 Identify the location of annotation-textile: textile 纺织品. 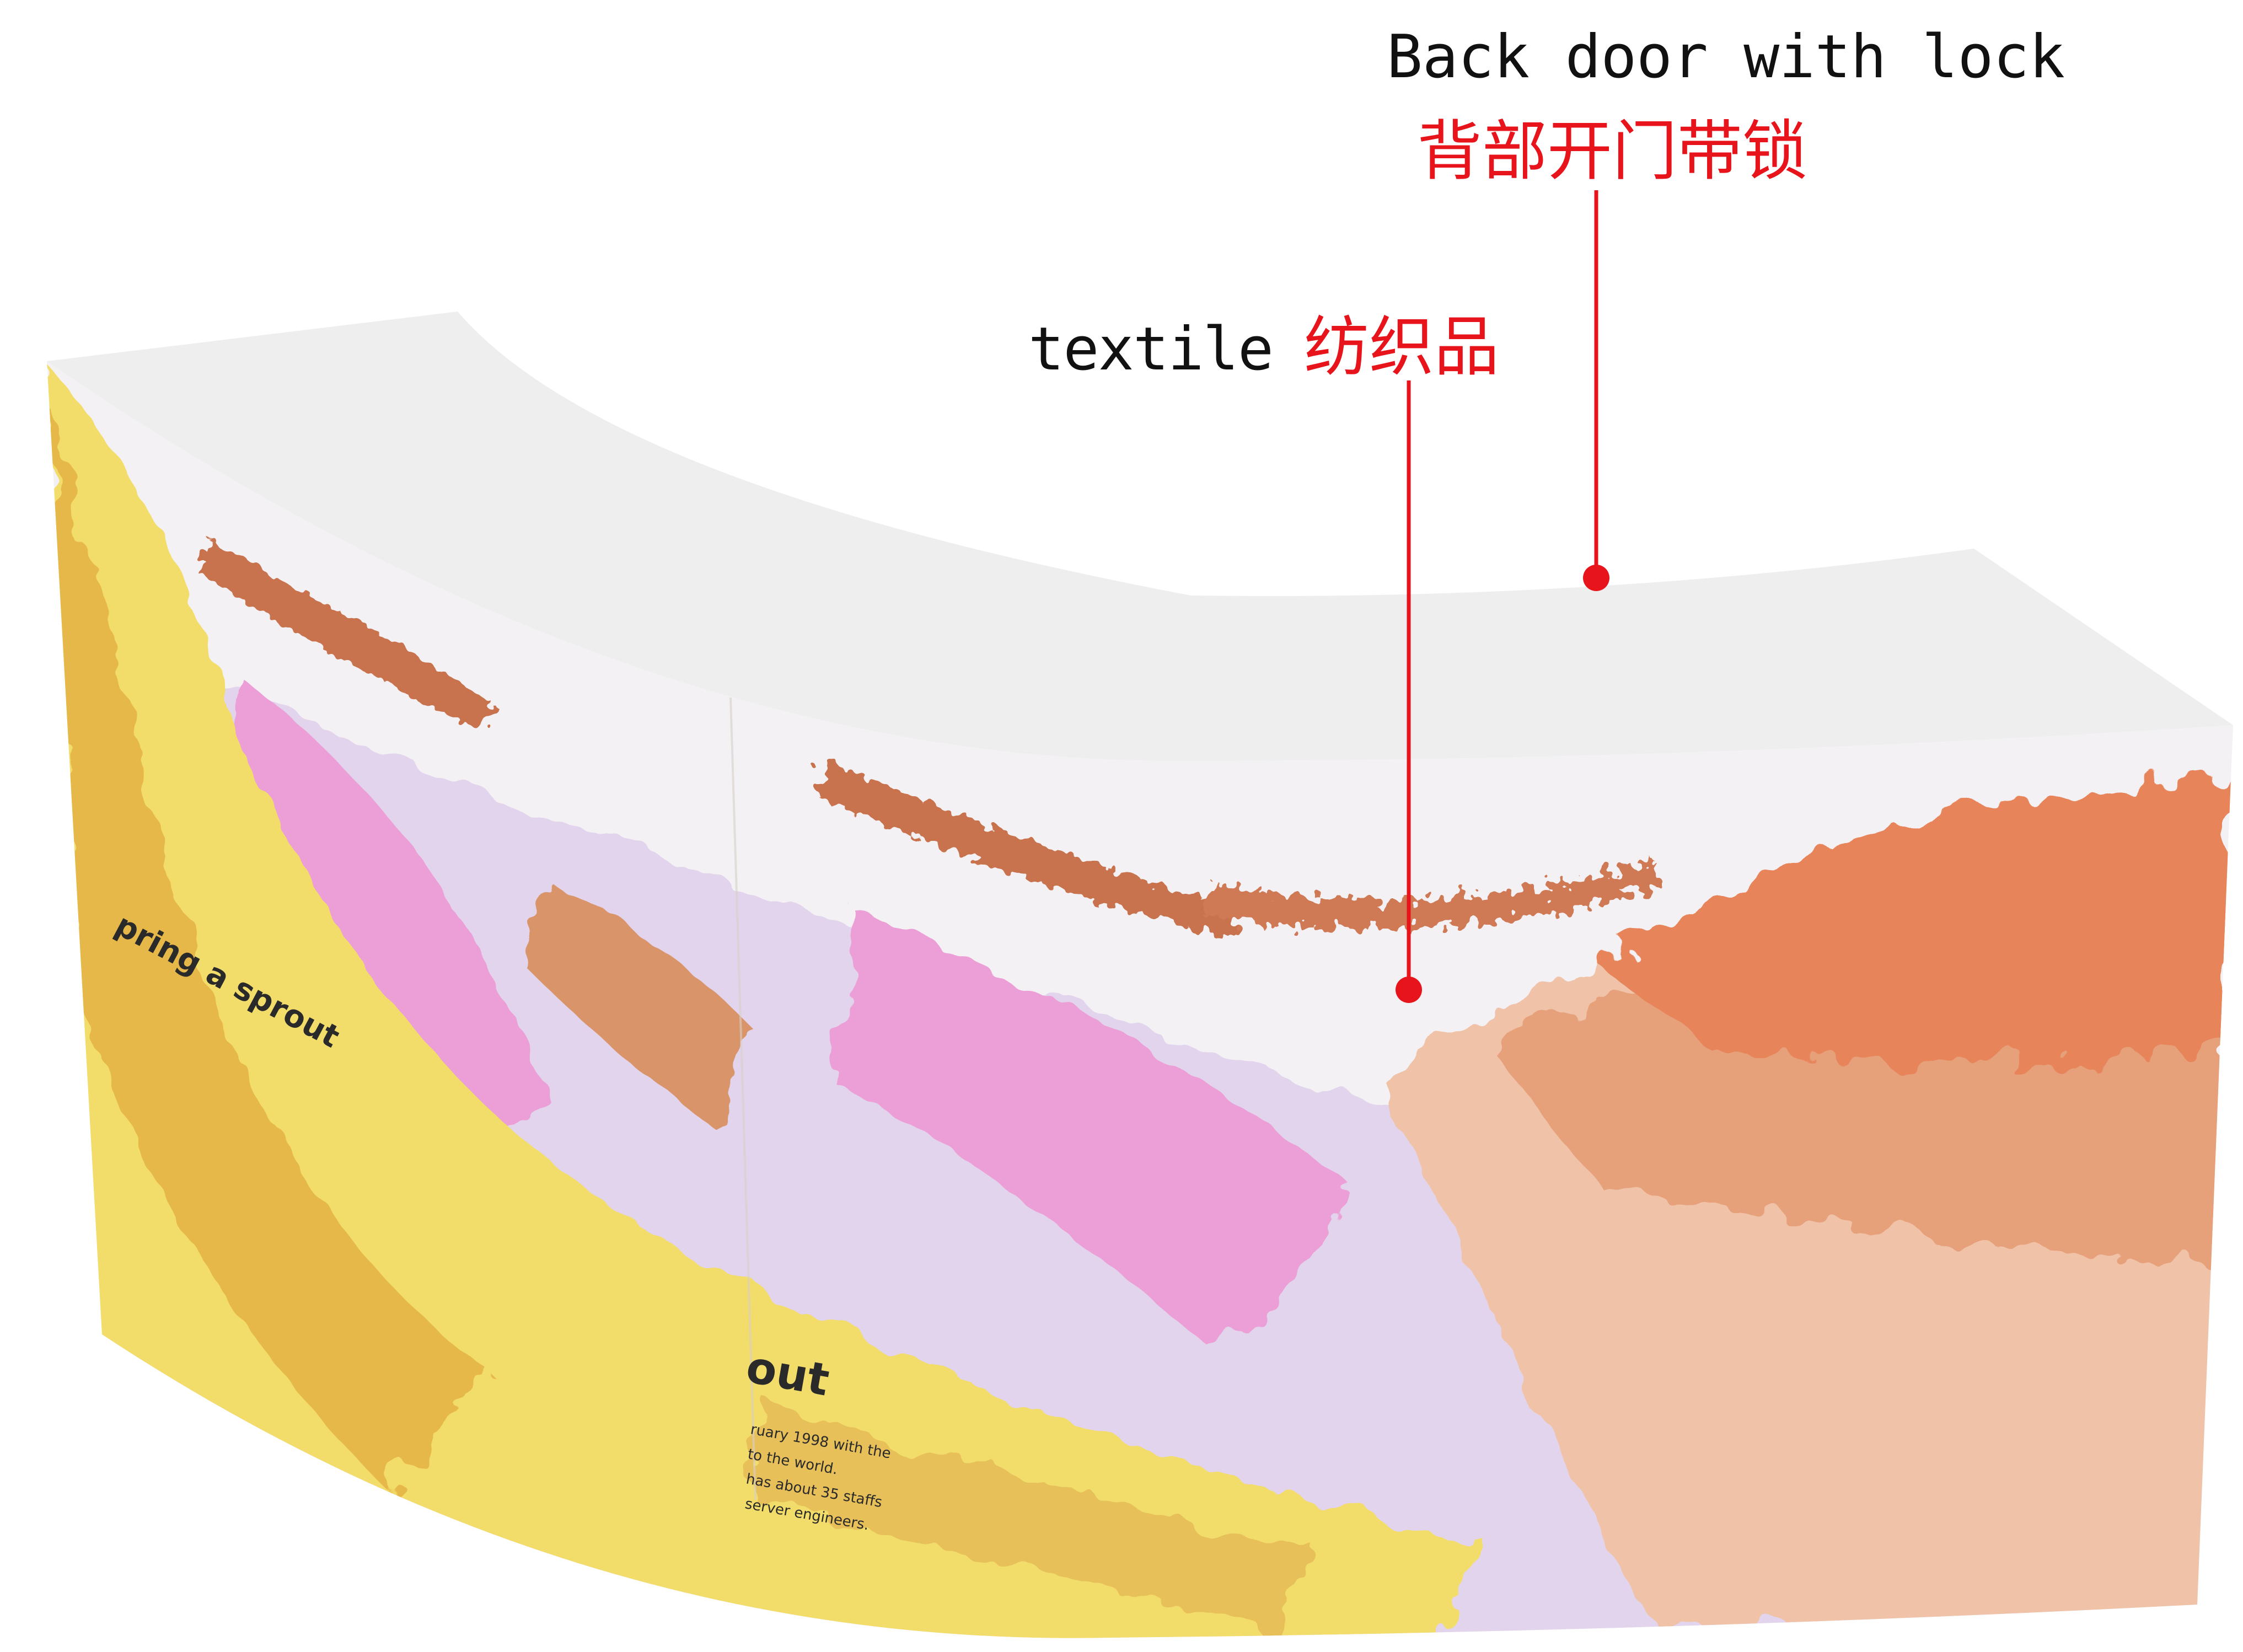
(1263, 656).